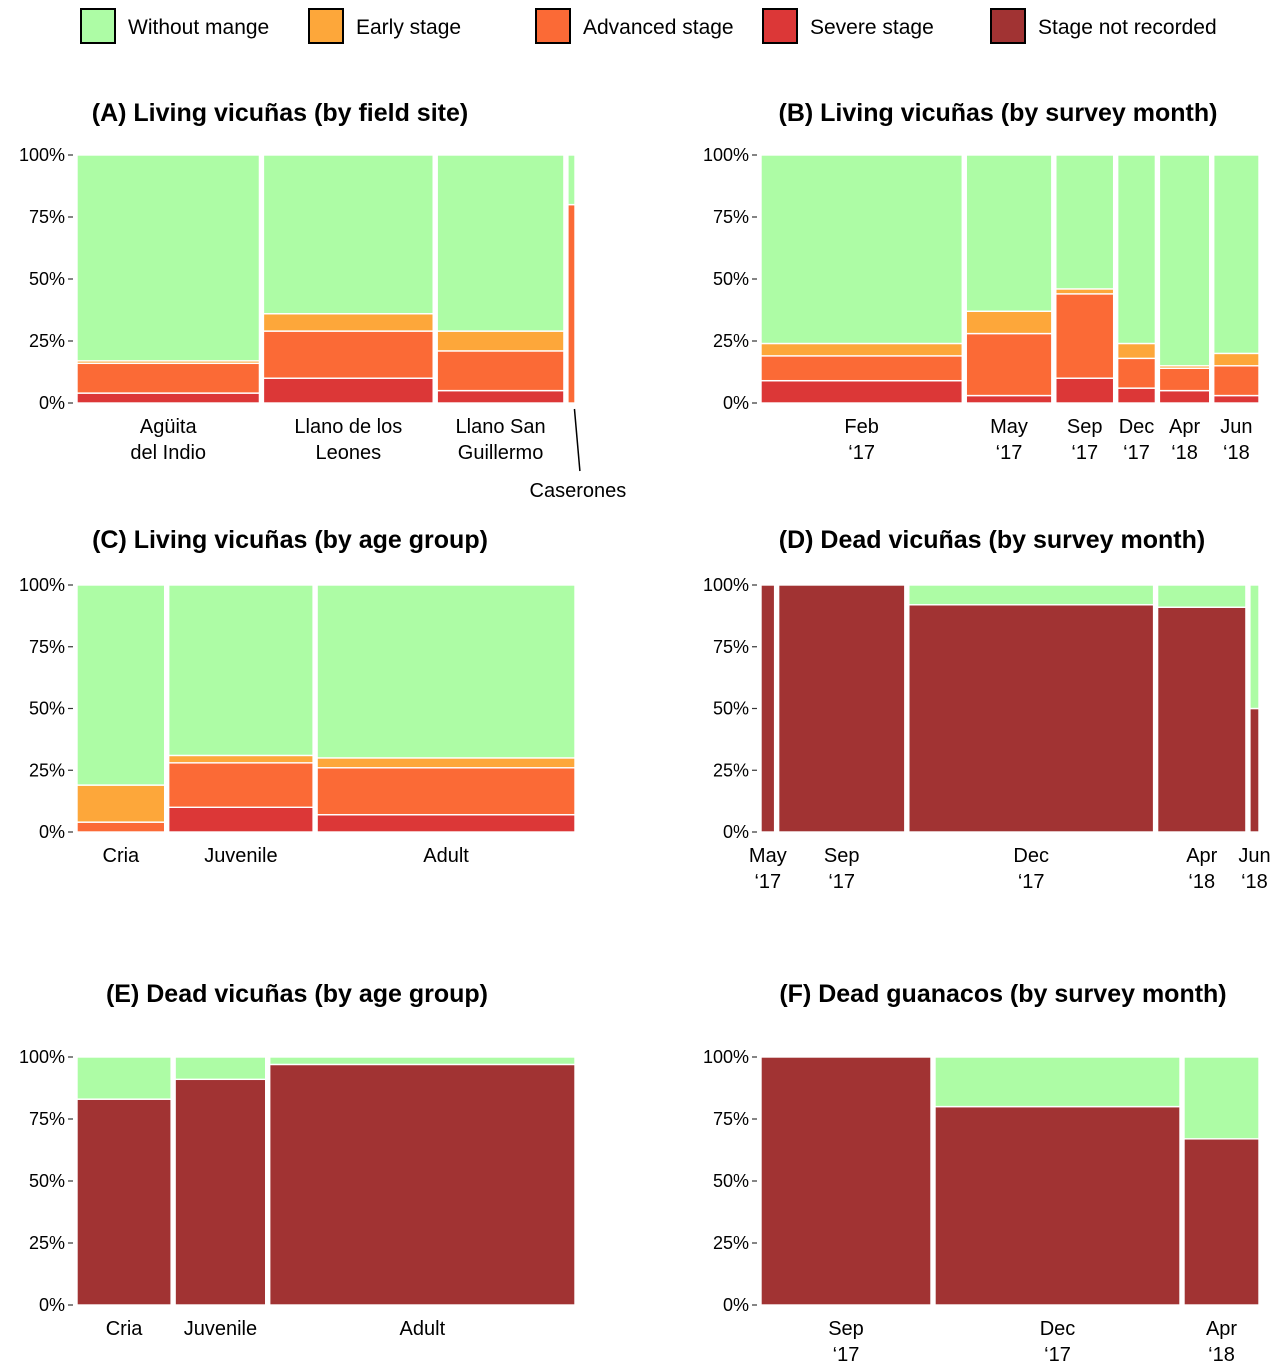 This screenshot has height=1361, width=1284. Describe the element at coordinates (1184, 427) in the screenshot. I see `category-label: Apr` at that location.